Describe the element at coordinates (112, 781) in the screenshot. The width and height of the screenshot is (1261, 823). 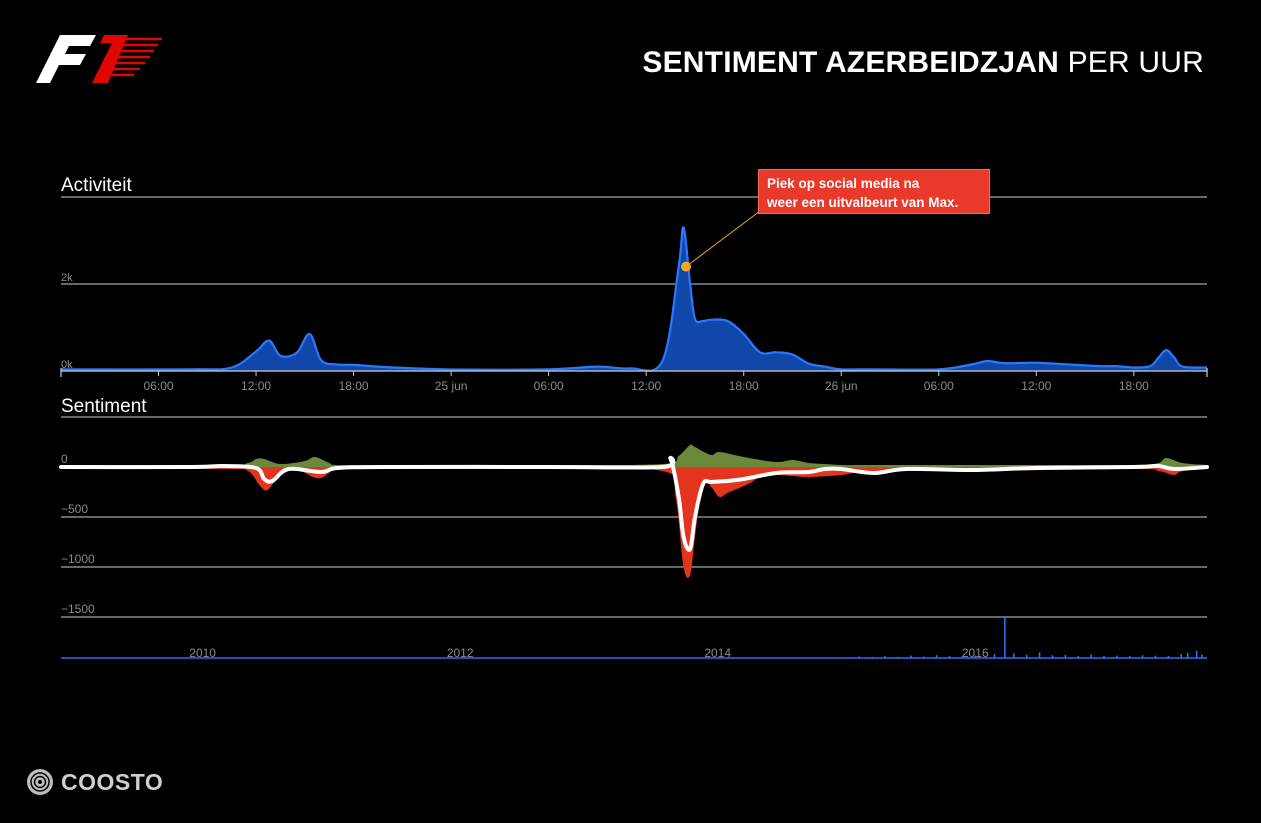
I see `coosto-brand: COOSTO` at that location.